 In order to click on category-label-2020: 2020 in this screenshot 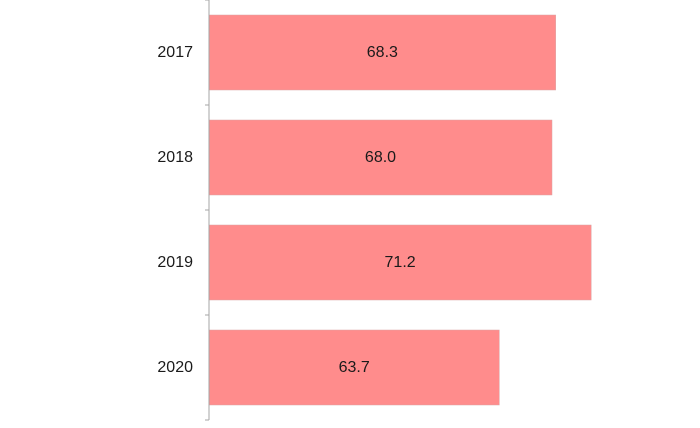, I will do `click(175, 367)`.